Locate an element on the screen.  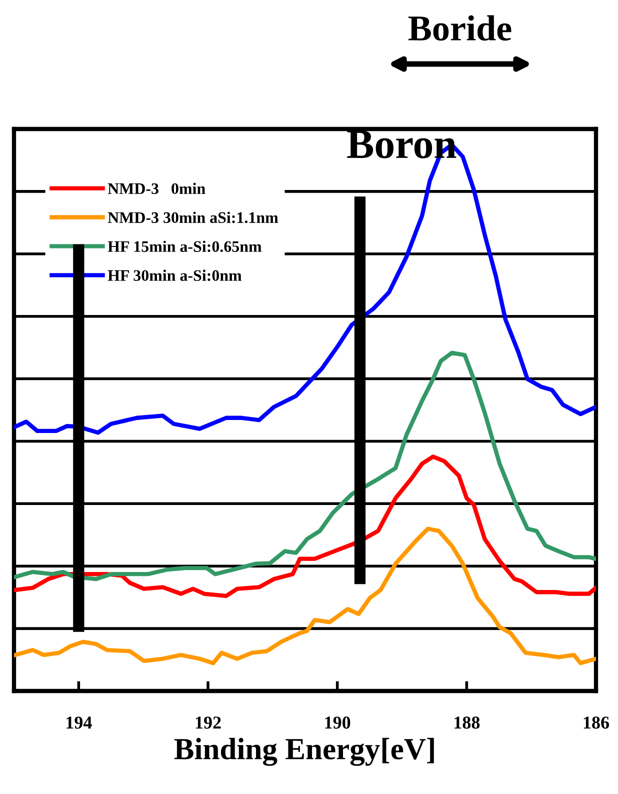
x-tick-label: 192 is located at coordinates (208, 722).